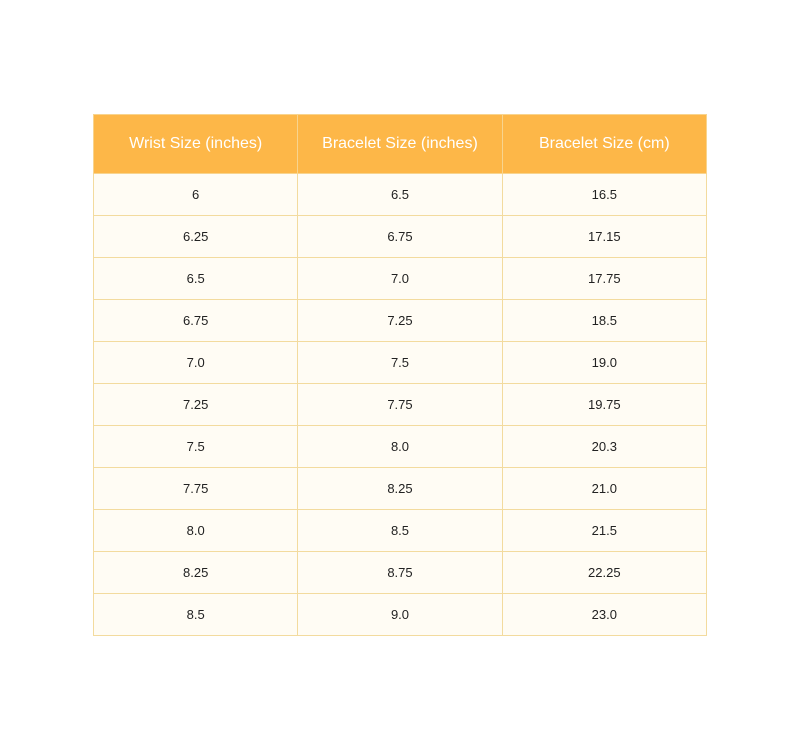  I want to click on table-row: 7.0 7.5 19.0, so click(400, 362).